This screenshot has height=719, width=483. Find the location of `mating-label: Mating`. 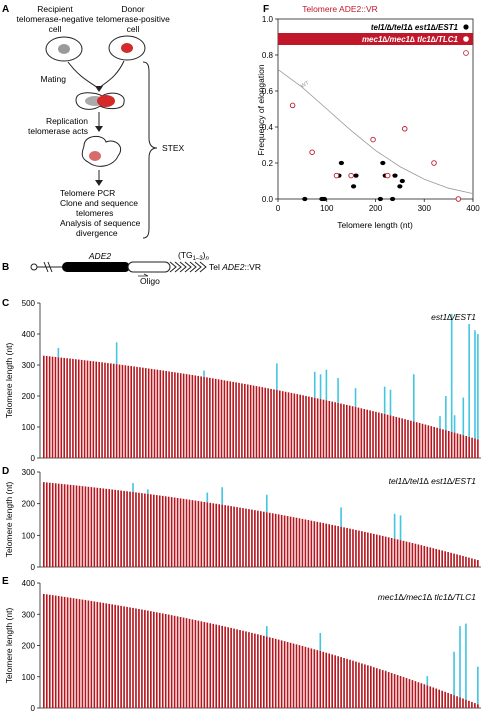

mating-label: Mating is located at coordinates (53, 79).